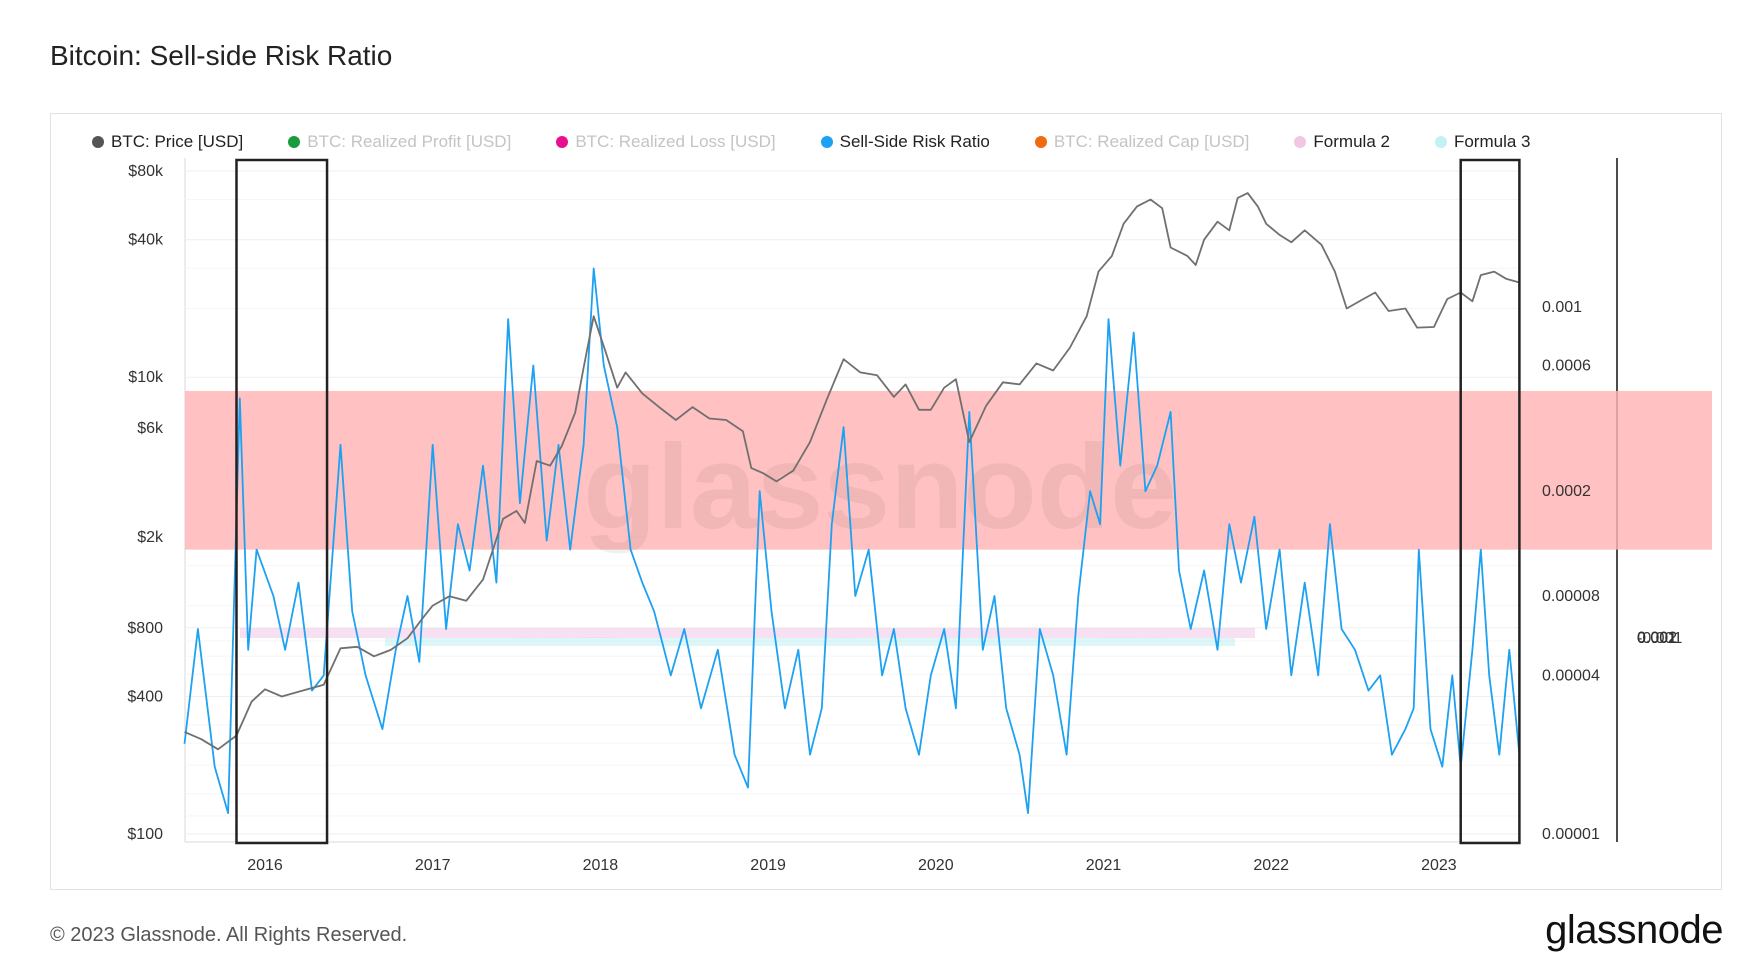 Image resolution: width=1750 pixels, height=980 pixels. I want to click on legend-item: Formula 2, so click(1342, 142).